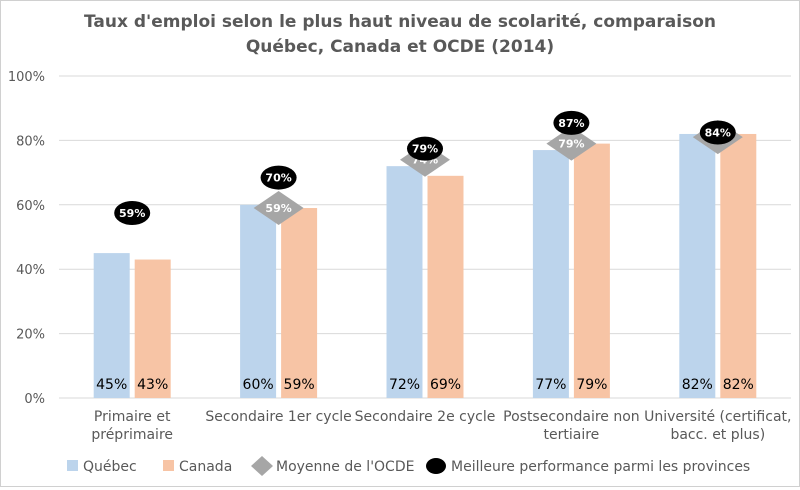  I want to click on best-province-label: 84%, so click(718, 133).